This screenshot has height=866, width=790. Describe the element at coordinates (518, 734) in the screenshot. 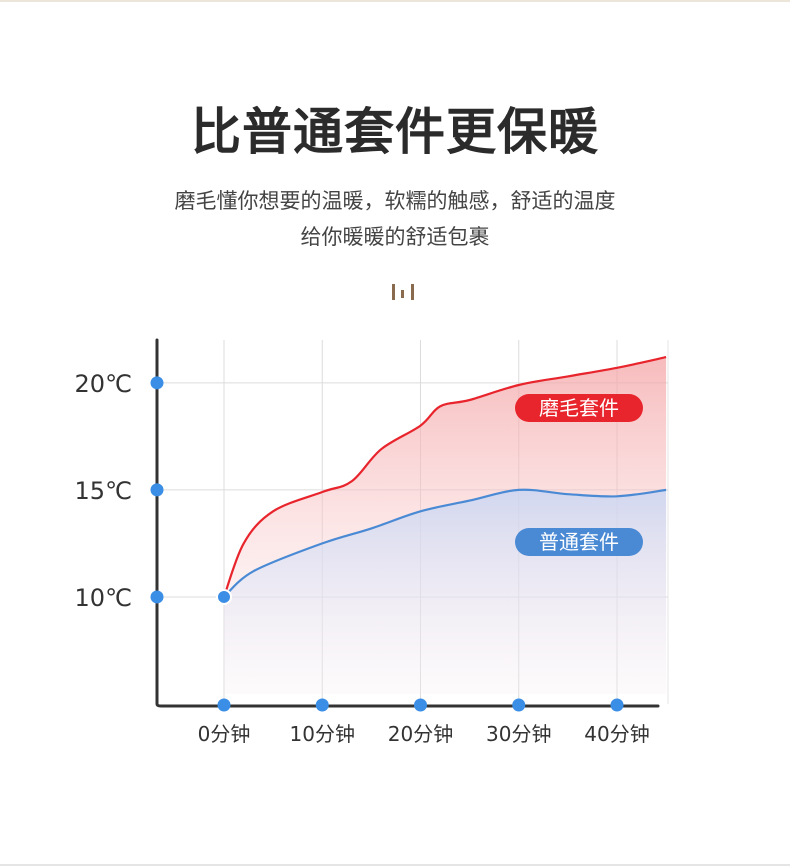

I see `x-tick-label-3: 30分钟` at that location.